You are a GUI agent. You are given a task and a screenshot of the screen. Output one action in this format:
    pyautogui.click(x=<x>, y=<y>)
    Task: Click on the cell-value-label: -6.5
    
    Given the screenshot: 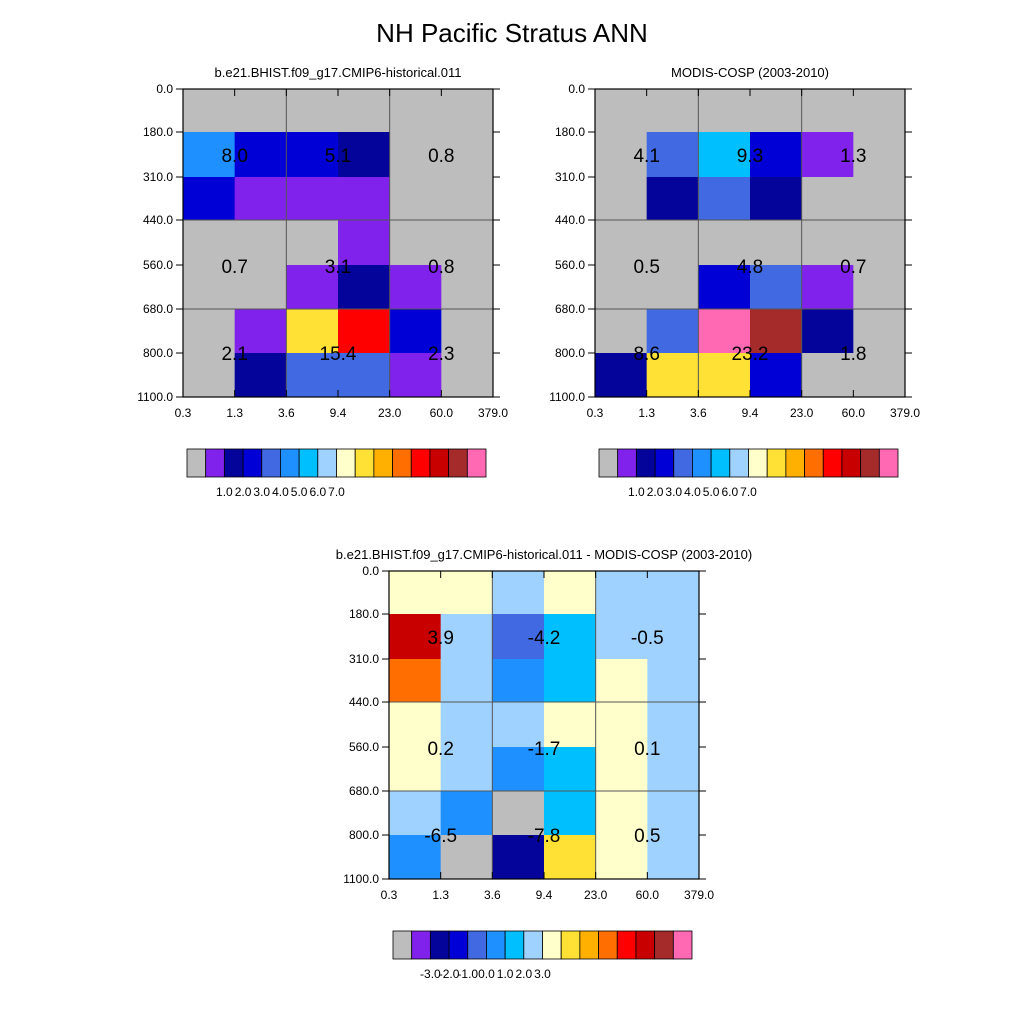 What is the action you would take?
    pyautogui.click(x=440, y=836)
    